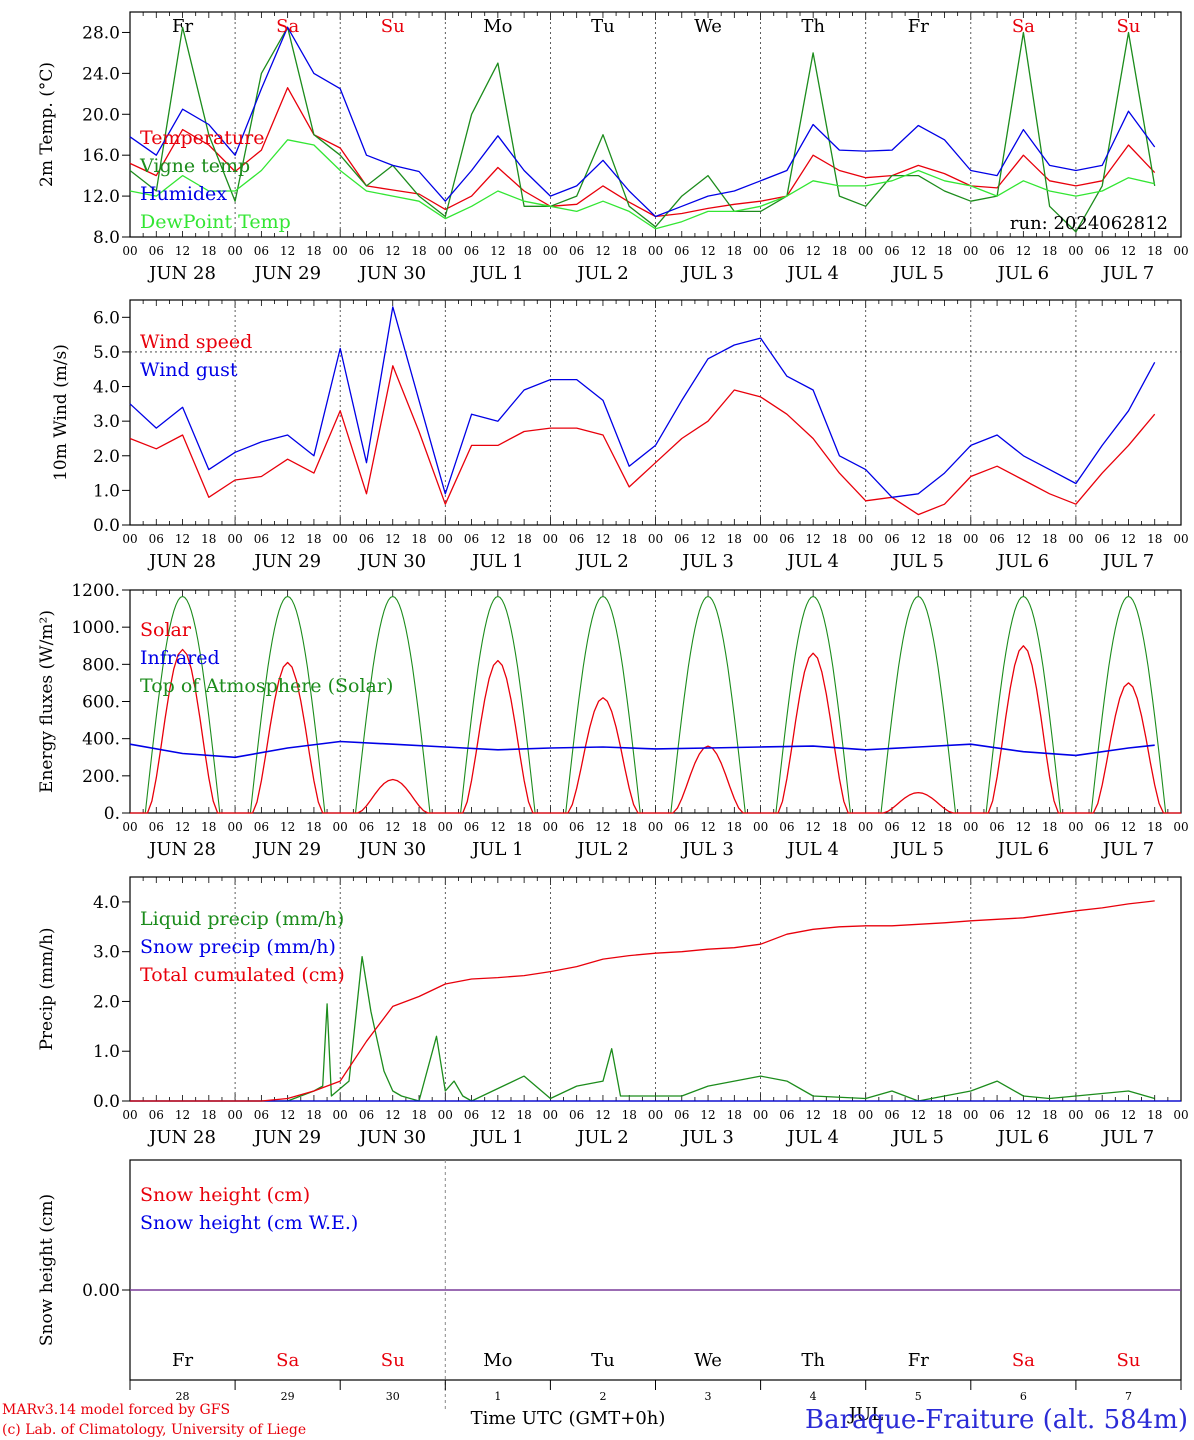 This screenshot has width=1194, height=1440. Describe the element at coordinates (106, 457) in the screenshot. I see `y-tick-label: 2.0` at that location.